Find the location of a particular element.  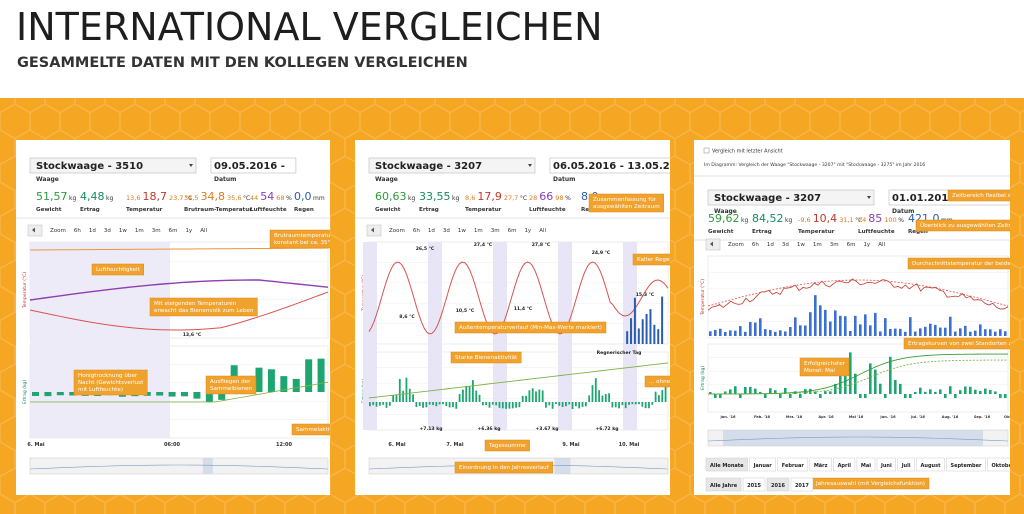

temp-line-compare is located at coordinates (858, 293).